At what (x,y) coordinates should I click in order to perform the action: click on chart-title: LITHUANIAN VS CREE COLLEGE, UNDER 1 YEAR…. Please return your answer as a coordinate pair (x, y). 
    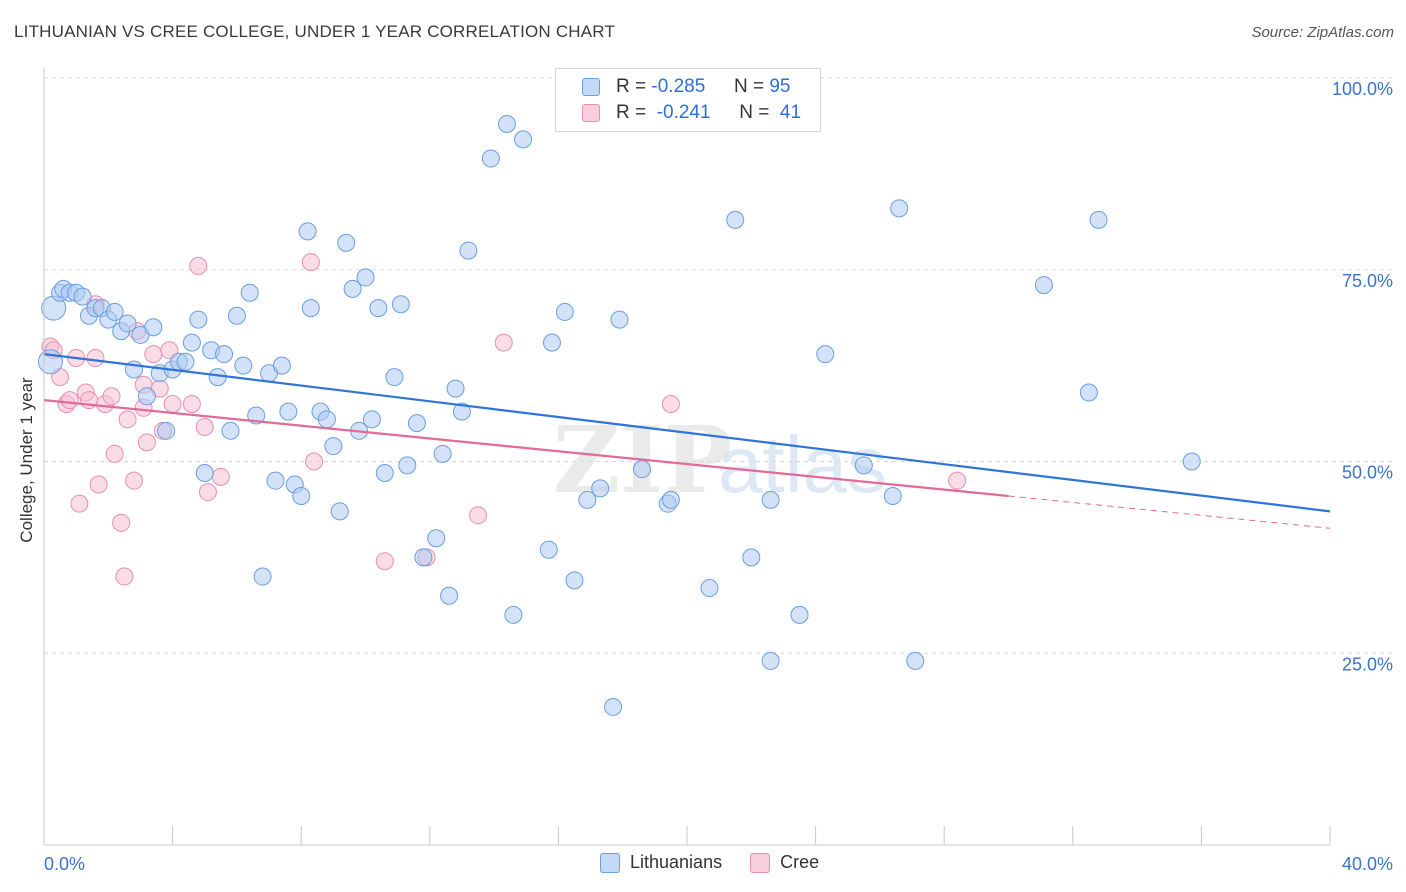
    Looking at the image, I should click on (315, 31).